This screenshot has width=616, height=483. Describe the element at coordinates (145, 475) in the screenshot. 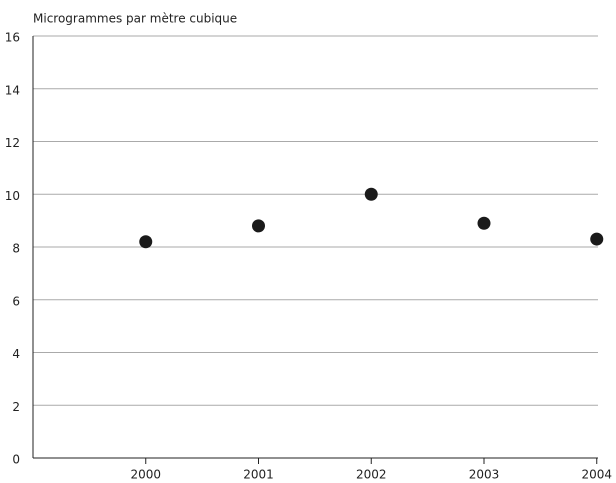

I see `x-tick-label: 2000` at that location.